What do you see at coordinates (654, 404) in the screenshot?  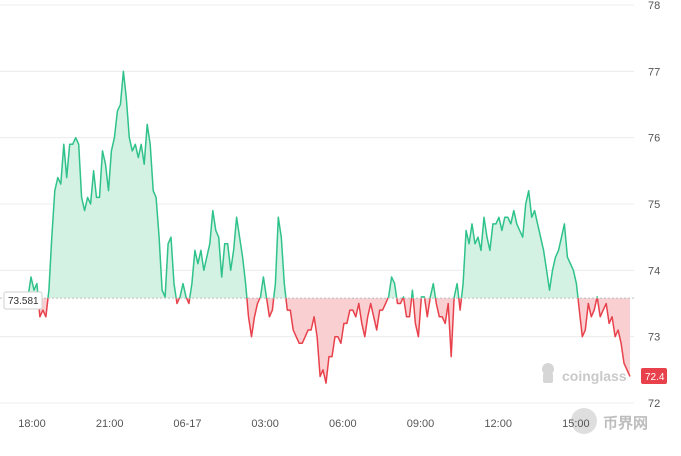 I see `y-tick-label: 72` at bounding box center [654, 404].